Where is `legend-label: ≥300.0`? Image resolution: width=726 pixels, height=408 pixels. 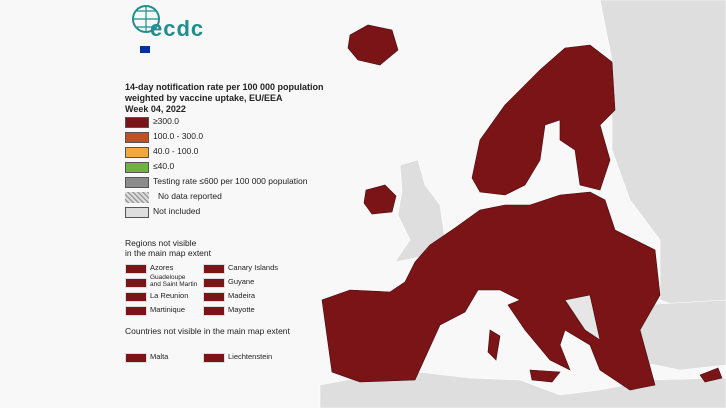
legend-label: ≥300.0 is located at coordinates (166, 121).